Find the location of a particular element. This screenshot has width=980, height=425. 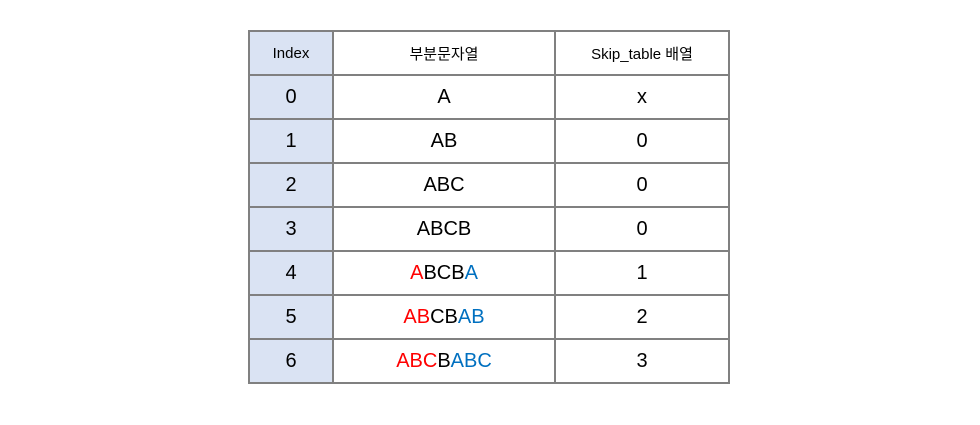

index-cell: 0 is located at coordinates (291, 97).